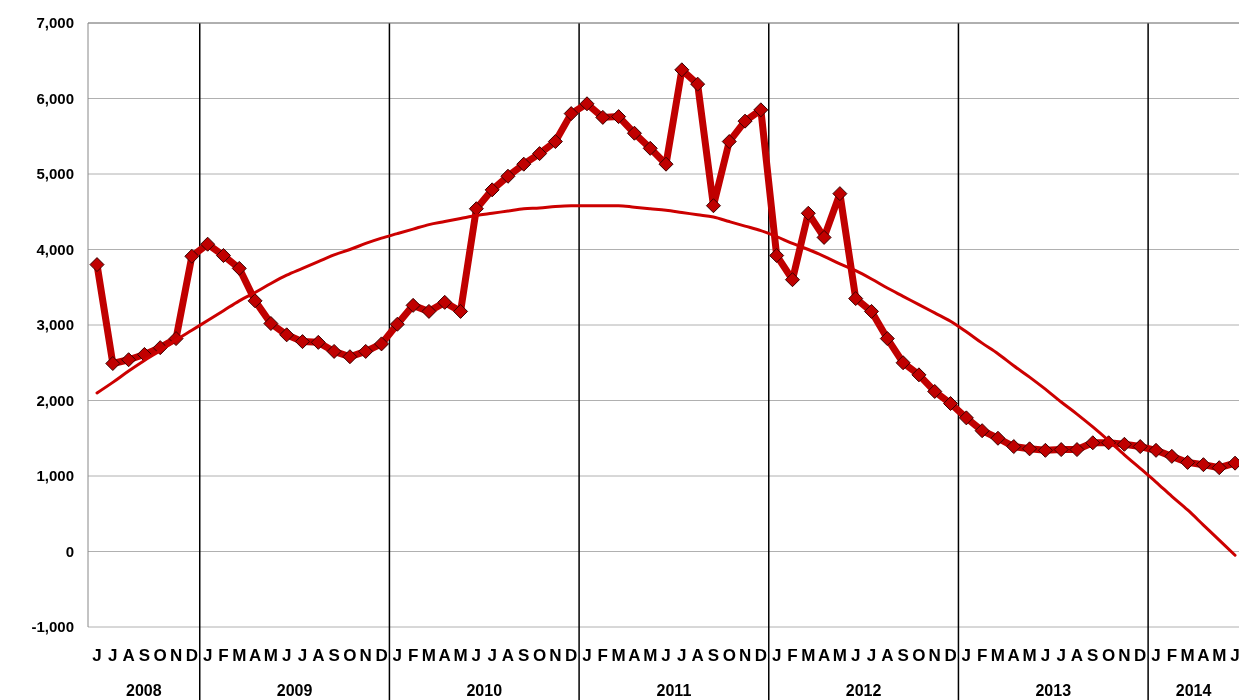  I want to click on y-tick-label: 0, so click(69, 551).